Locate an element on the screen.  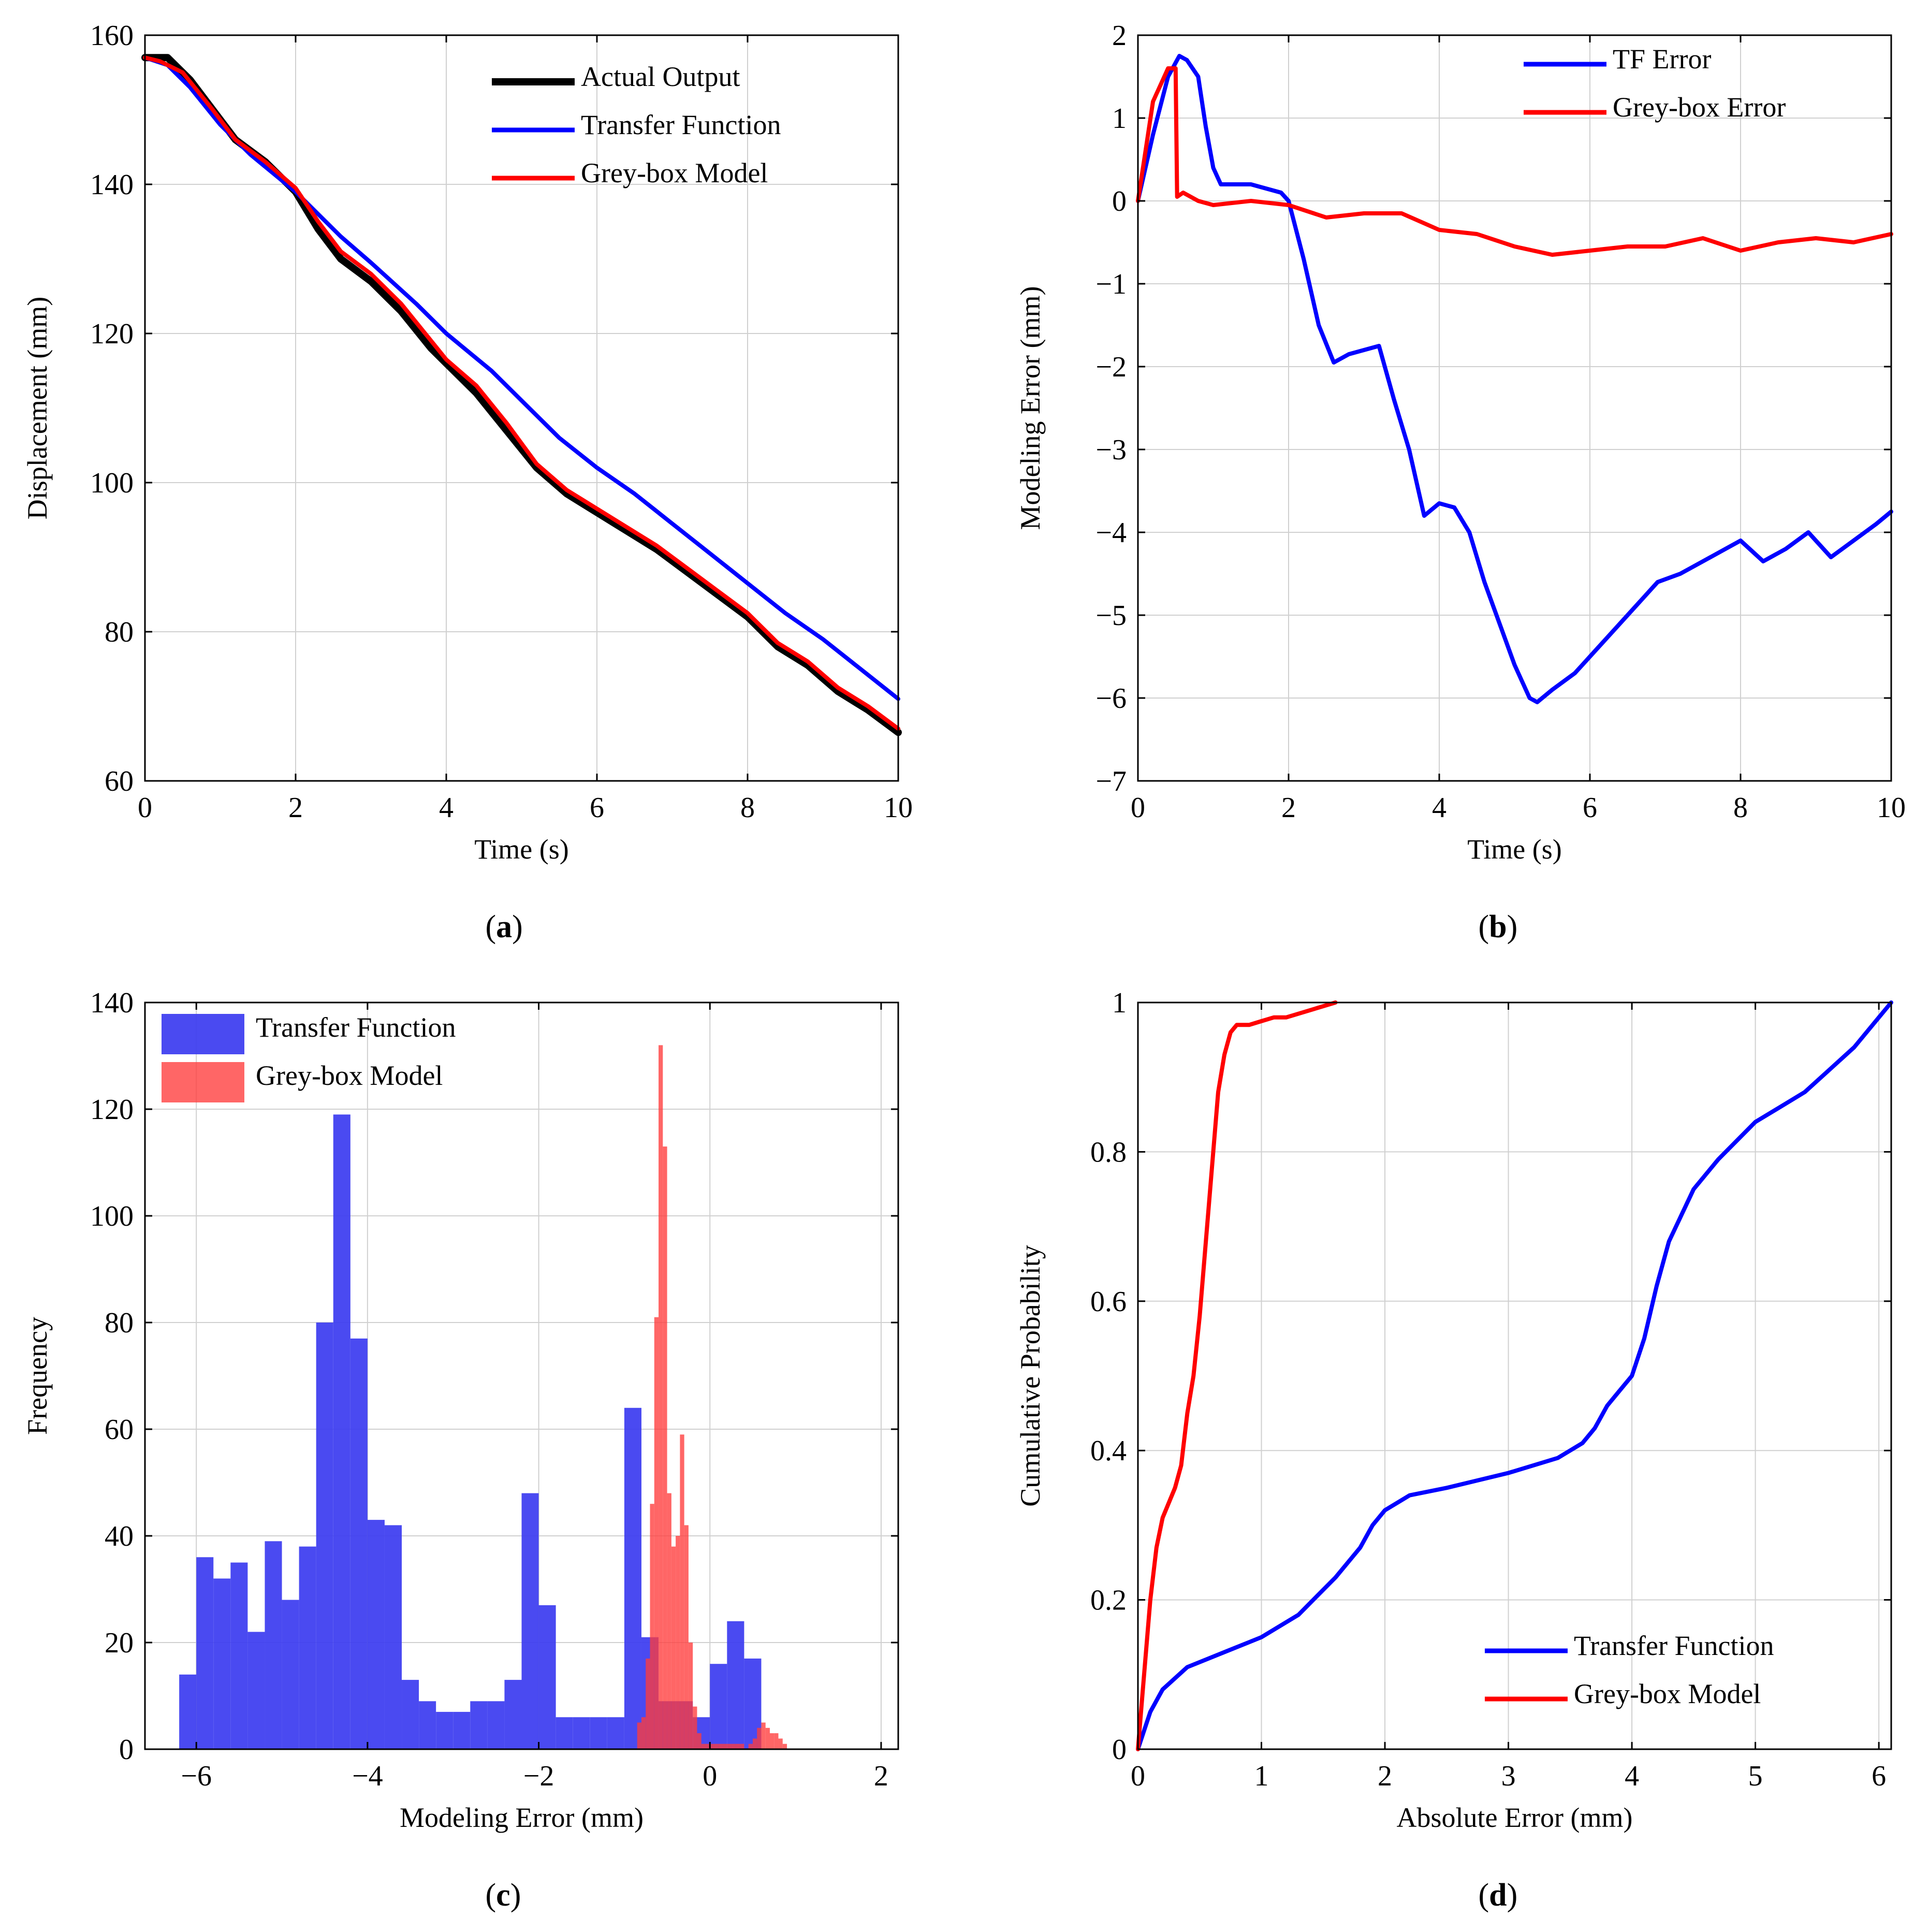
y-tick-label: 0.8 is located at coordinates (1108, 1152).